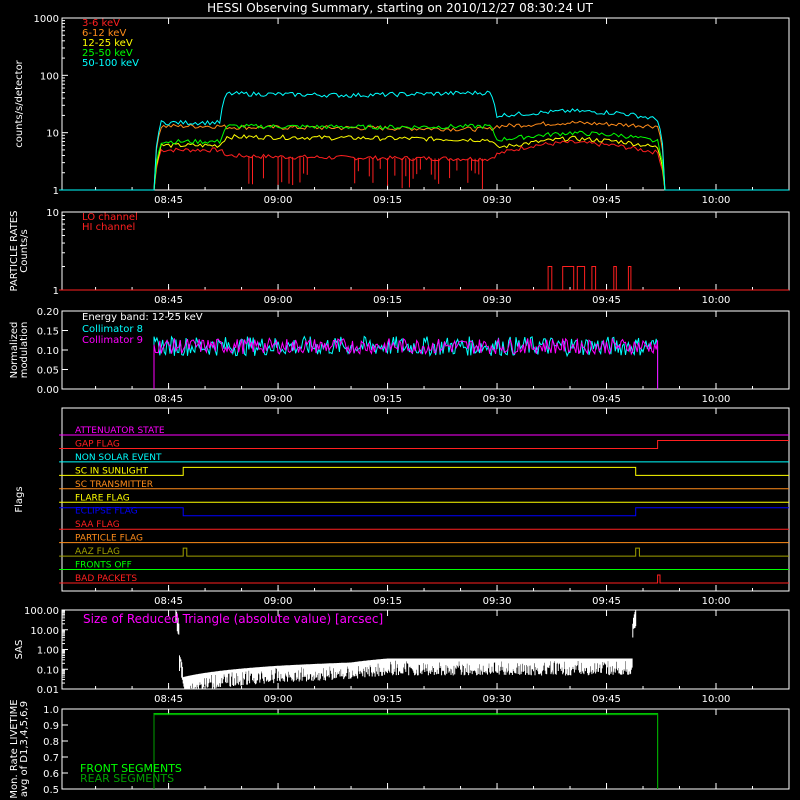  Describe the element at coordinates (606, 699) in the screenshot. I see `sas-xtick-label-4: 09:45` at that location.